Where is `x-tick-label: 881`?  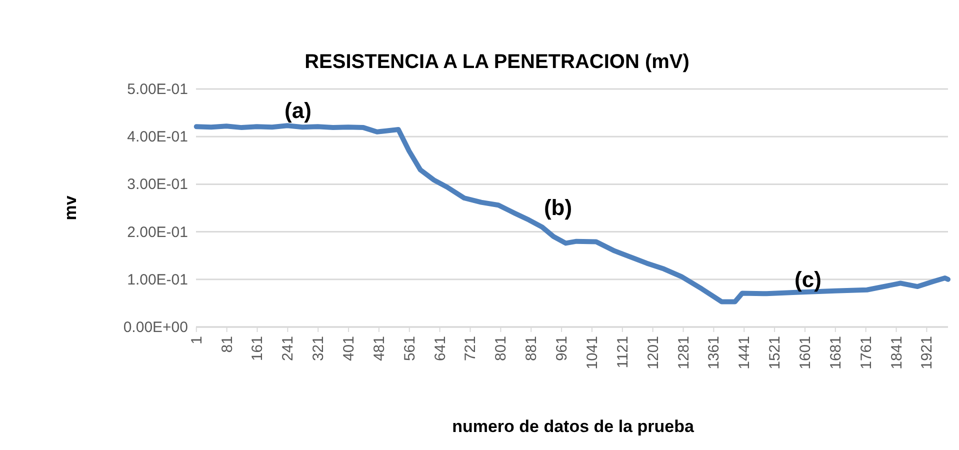
x-tick-label: 881 is located at coordinates (531, 349).